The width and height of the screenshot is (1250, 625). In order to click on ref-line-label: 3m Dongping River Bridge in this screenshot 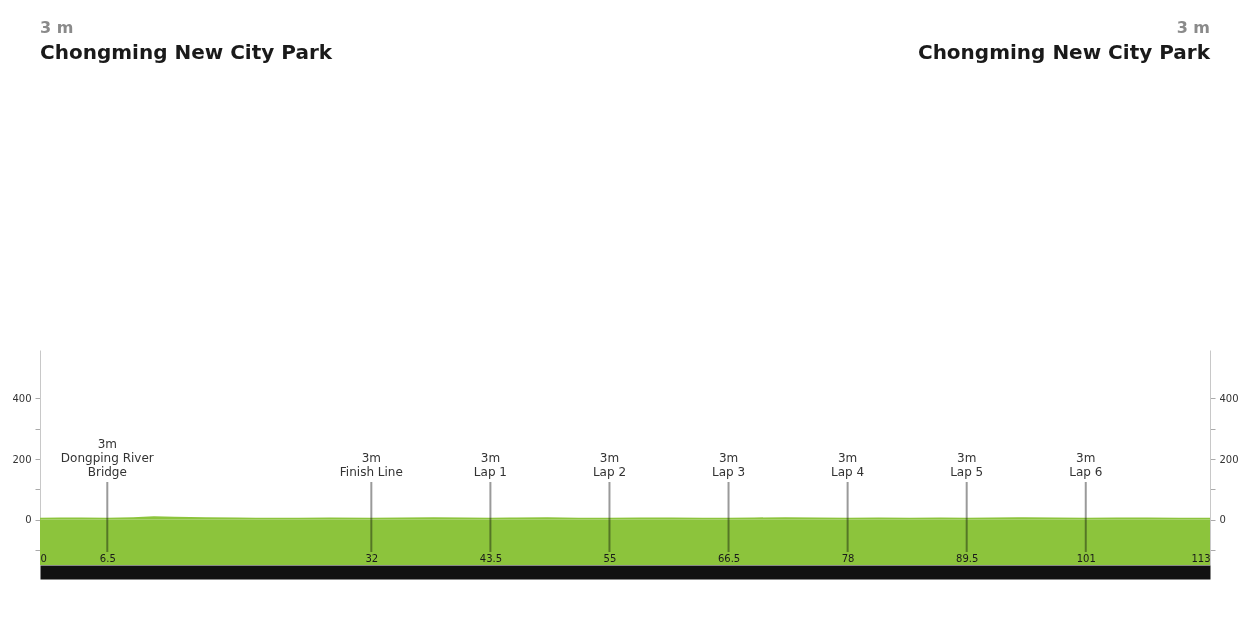, I will do `click(107, 458)`.